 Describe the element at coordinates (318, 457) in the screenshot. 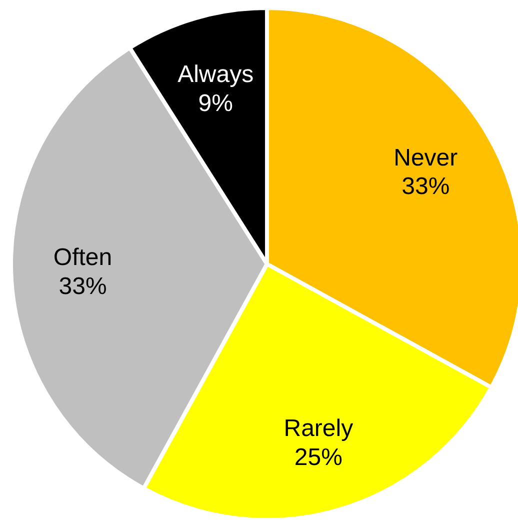

I see `data-label: 25%` at that location.